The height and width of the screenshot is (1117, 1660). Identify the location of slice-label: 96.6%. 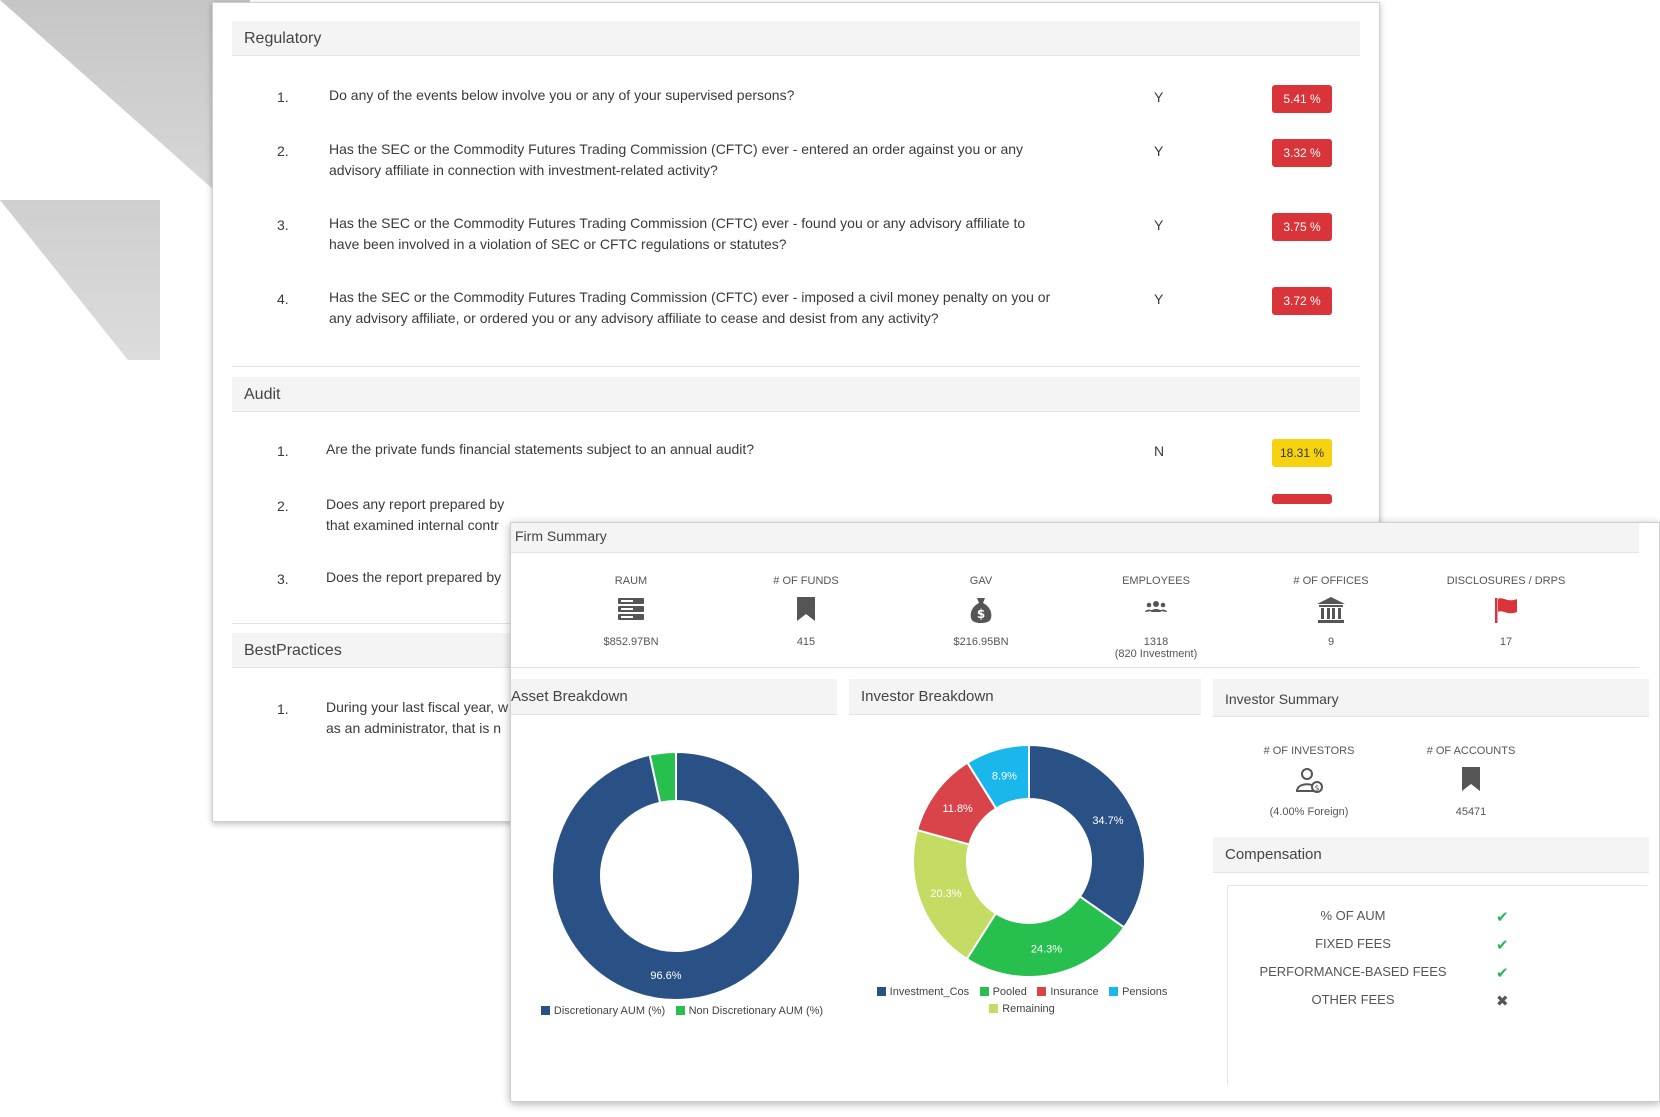
(665, 976).